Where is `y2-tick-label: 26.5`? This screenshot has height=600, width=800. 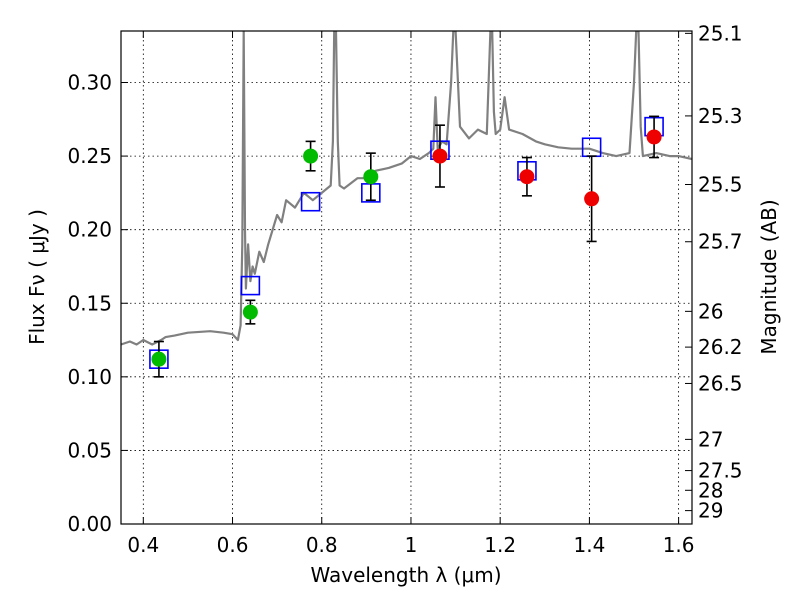
y2-tick-label: 26.5 is located at coordinates (720, 383).